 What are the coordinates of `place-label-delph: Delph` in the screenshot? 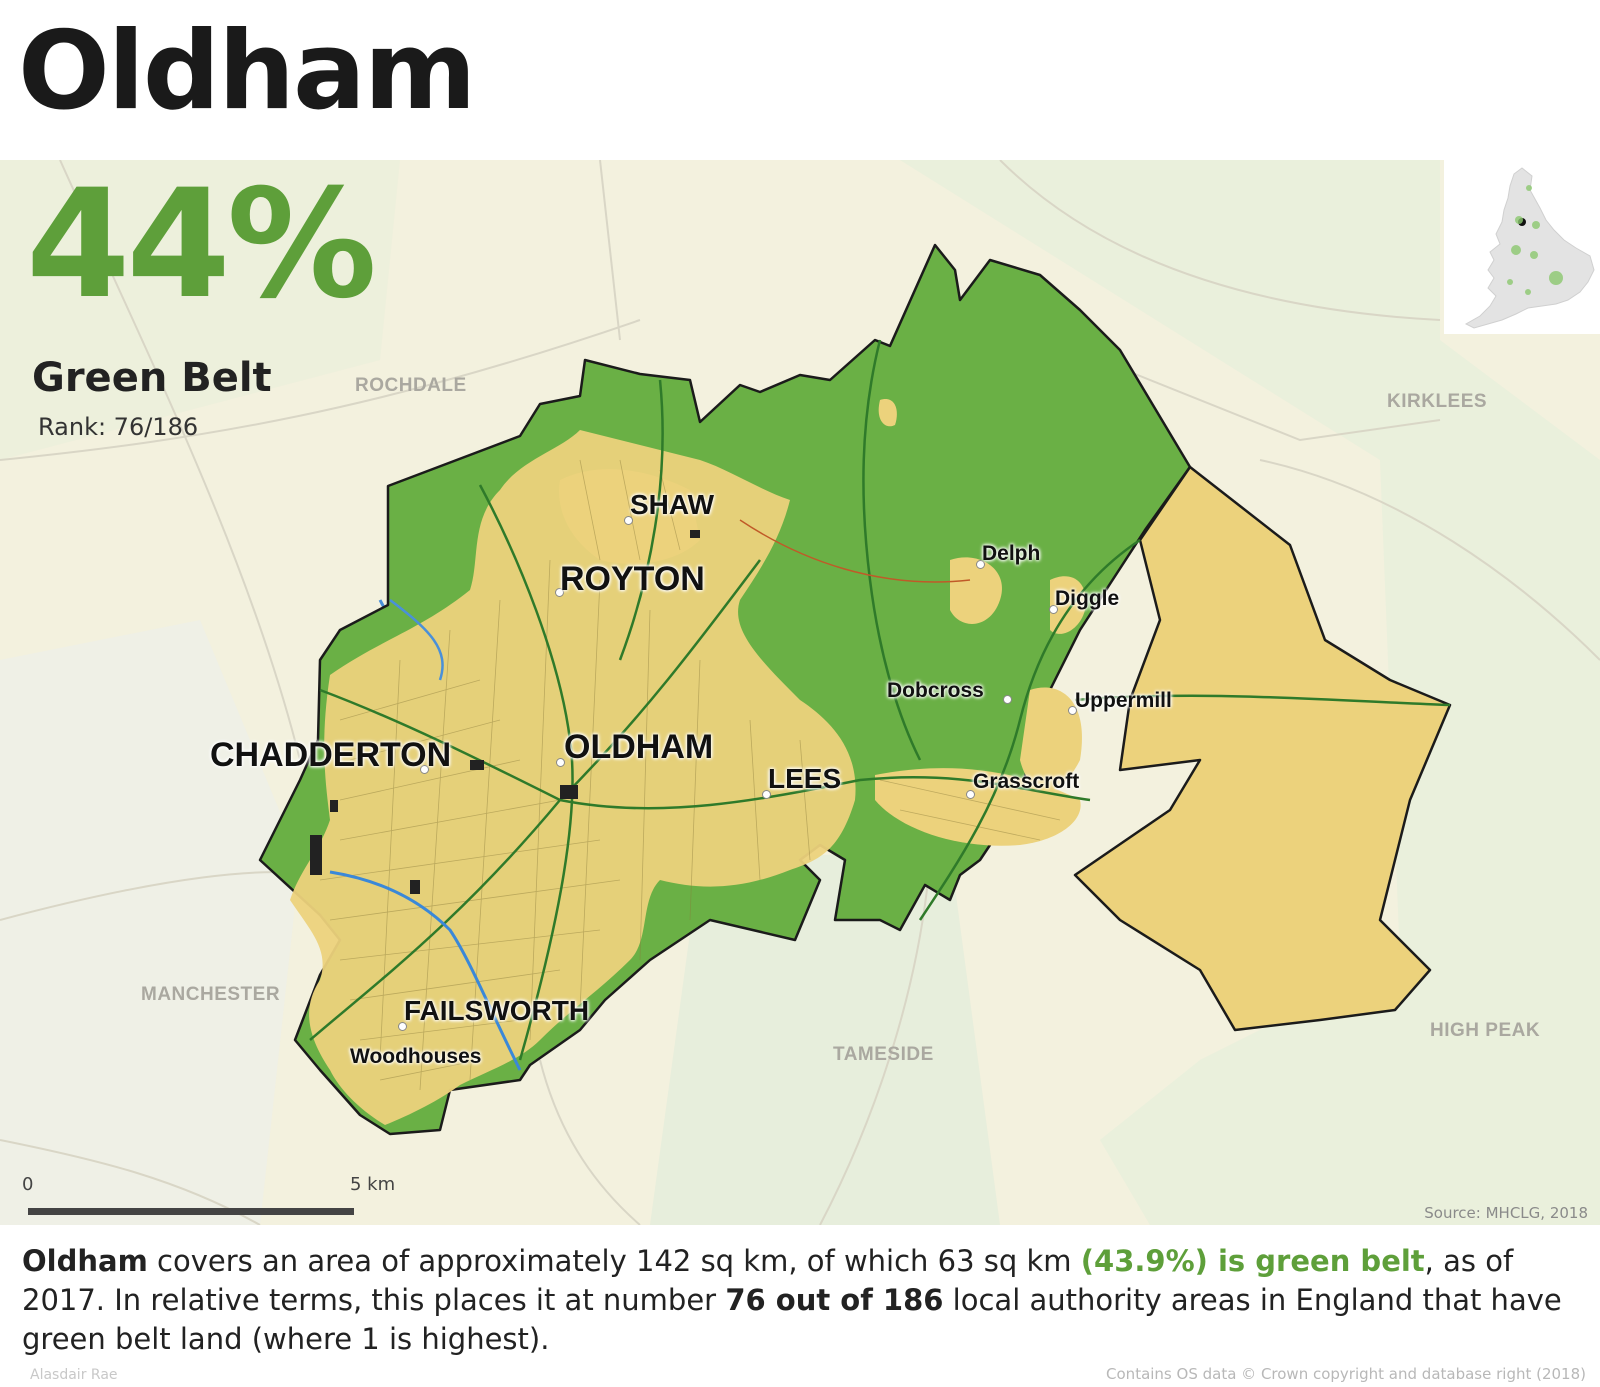 It's located at (1011, 553).